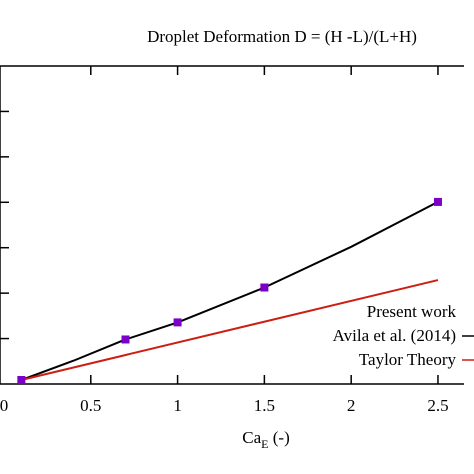 The height and width of the screenshot is (474, 474). Describe the element at coordinates (282, 36) in the screenshot. I see `chart-title: Droplet Deformation D = (H -L)/(L+H)` at that location.